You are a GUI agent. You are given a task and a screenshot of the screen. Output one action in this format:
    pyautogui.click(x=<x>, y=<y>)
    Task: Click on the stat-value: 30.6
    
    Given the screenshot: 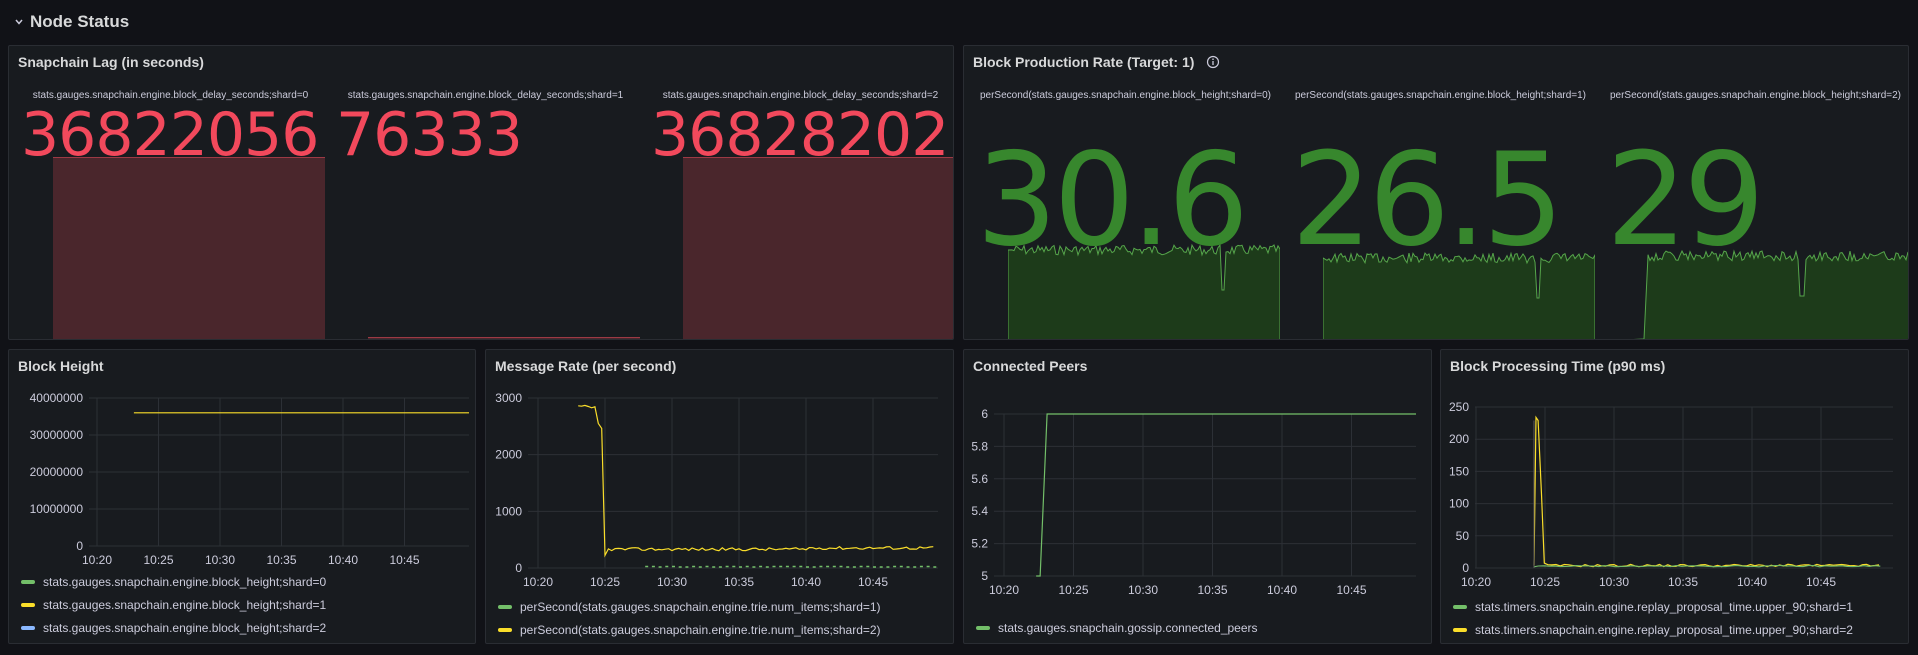 What is the action you would take?
    pyautogui.click(x=1112, y=200)
    